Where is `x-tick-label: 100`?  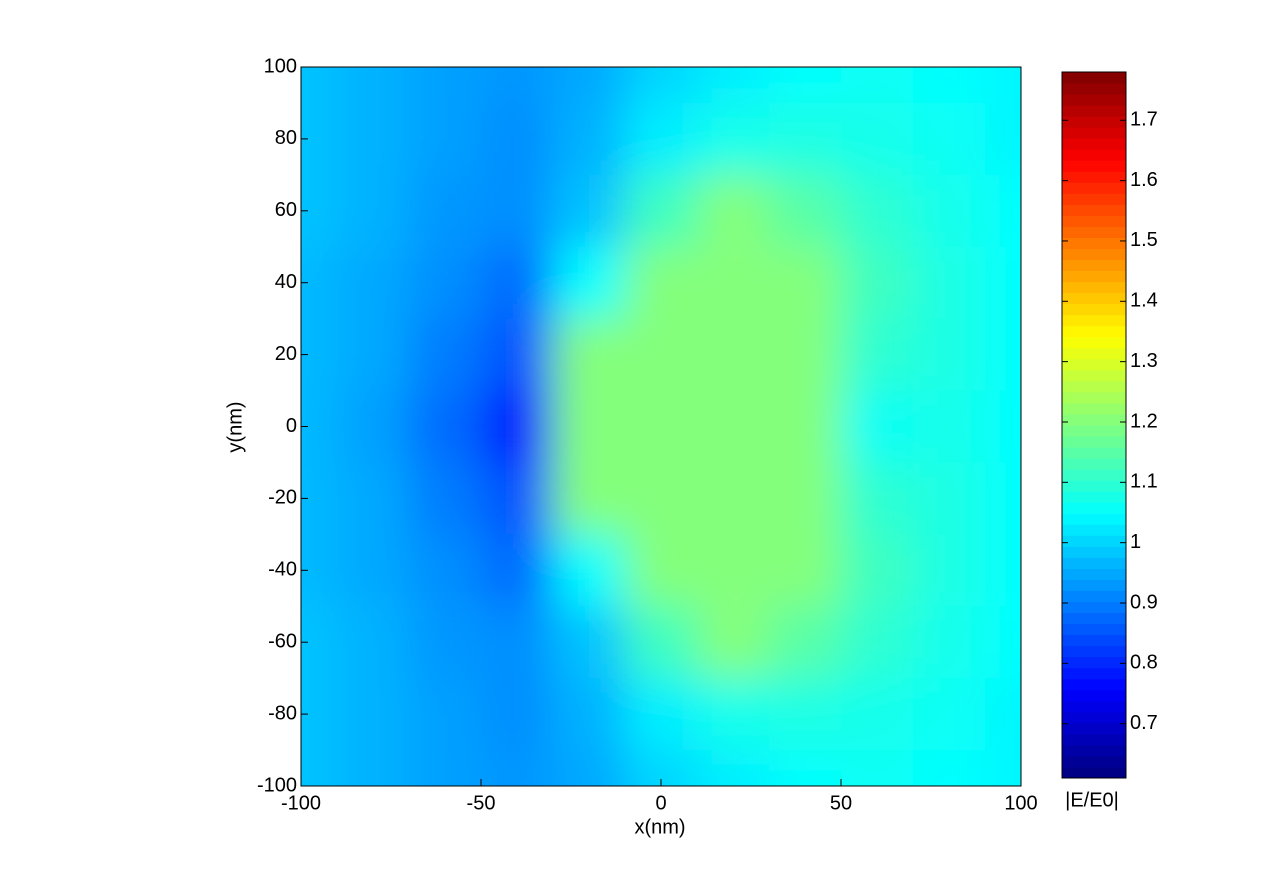
x-tick-label: 100 is located at coordinates (1020, 803).